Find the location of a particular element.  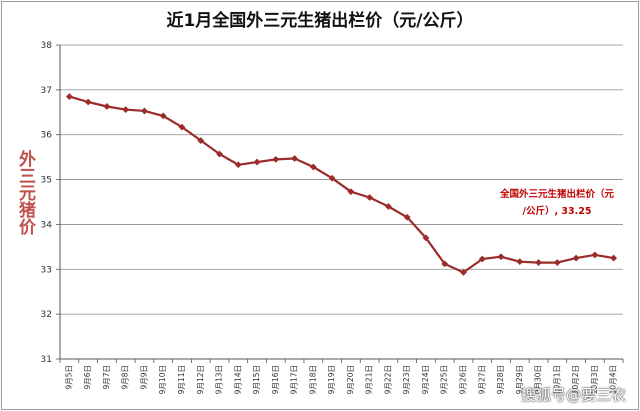

x-tick-label: 9月11日 is located at coordinates (181, 379).